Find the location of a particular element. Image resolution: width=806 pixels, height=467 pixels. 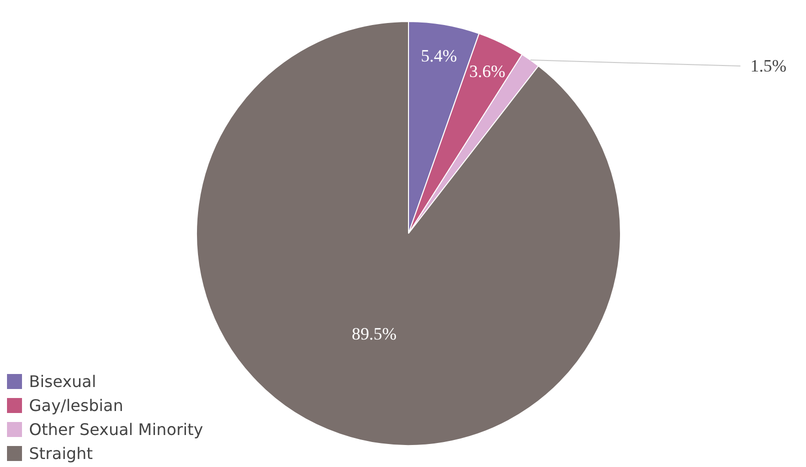

legend-label: Gay/lesbian is located at coordinates (76, 405).